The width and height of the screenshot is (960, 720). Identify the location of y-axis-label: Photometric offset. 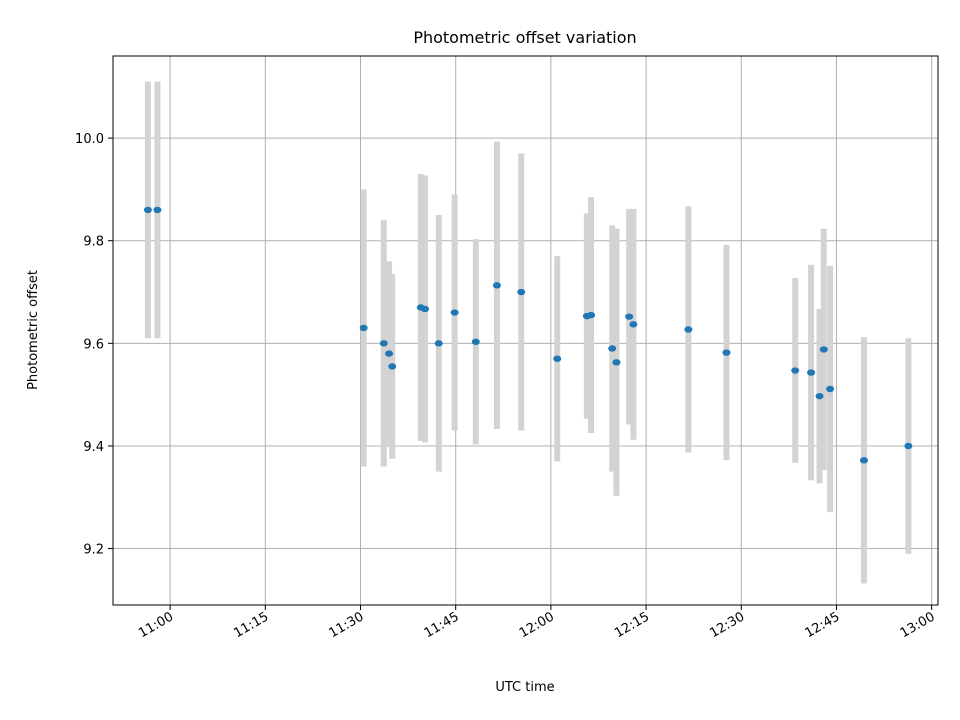
(33, 330).